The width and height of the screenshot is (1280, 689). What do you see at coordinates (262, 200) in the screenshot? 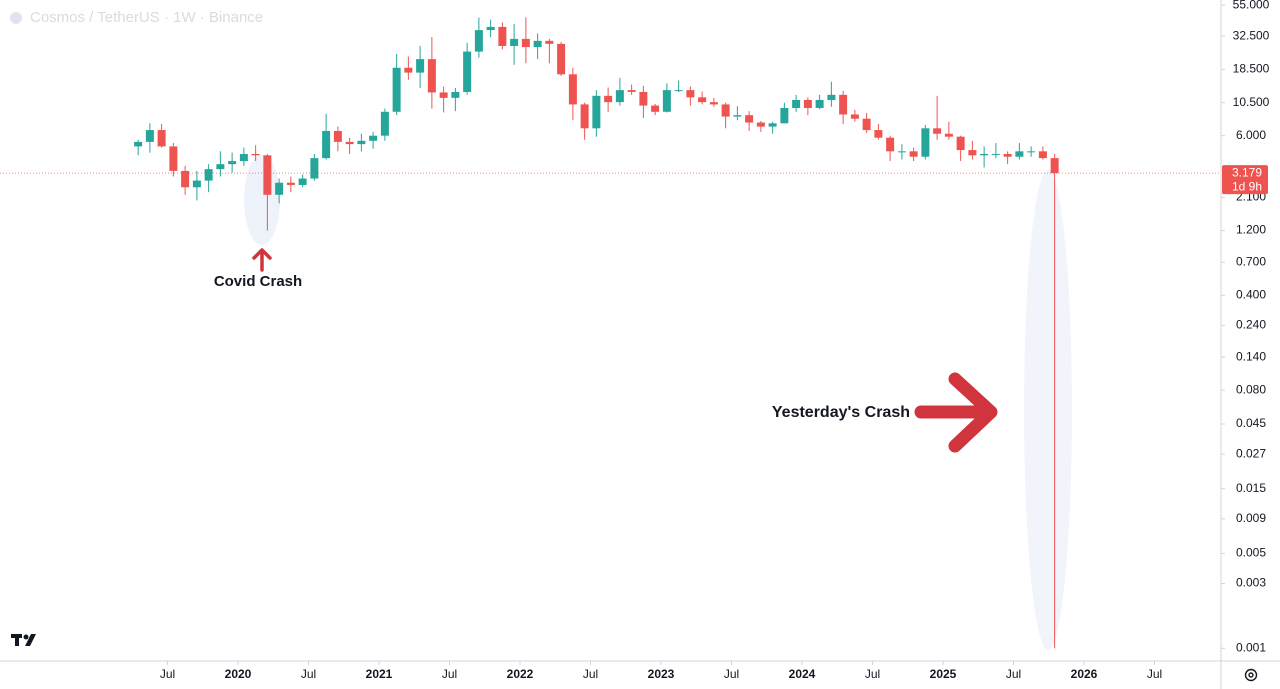
I see `highlight-ellipse` at bounding box center [262, 200].